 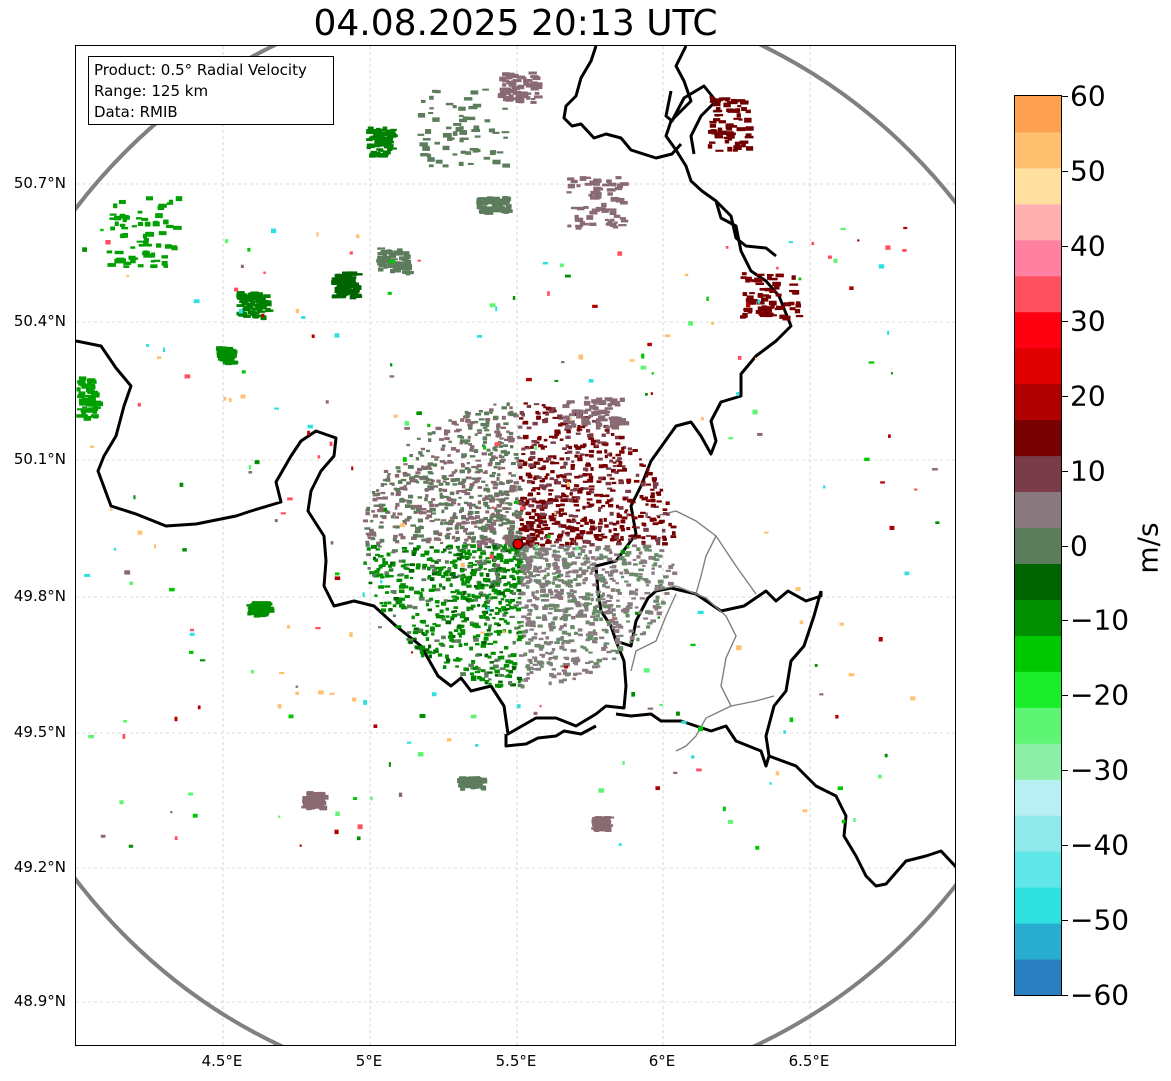 I want to click on colorbar-band, so click(x=1038, y=294).